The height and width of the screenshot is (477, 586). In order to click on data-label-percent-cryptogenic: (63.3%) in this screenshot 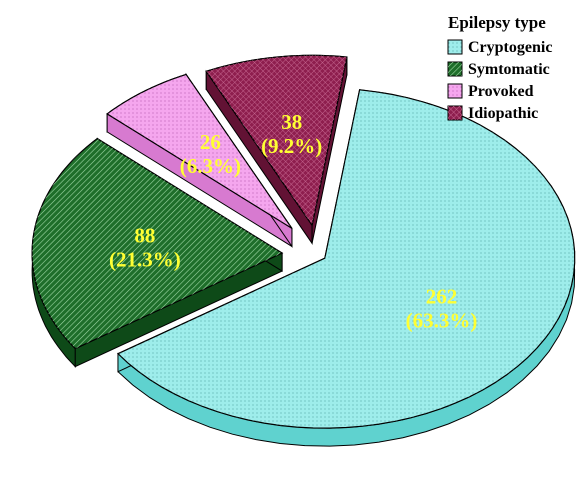, I will do `click(442, 321)`.